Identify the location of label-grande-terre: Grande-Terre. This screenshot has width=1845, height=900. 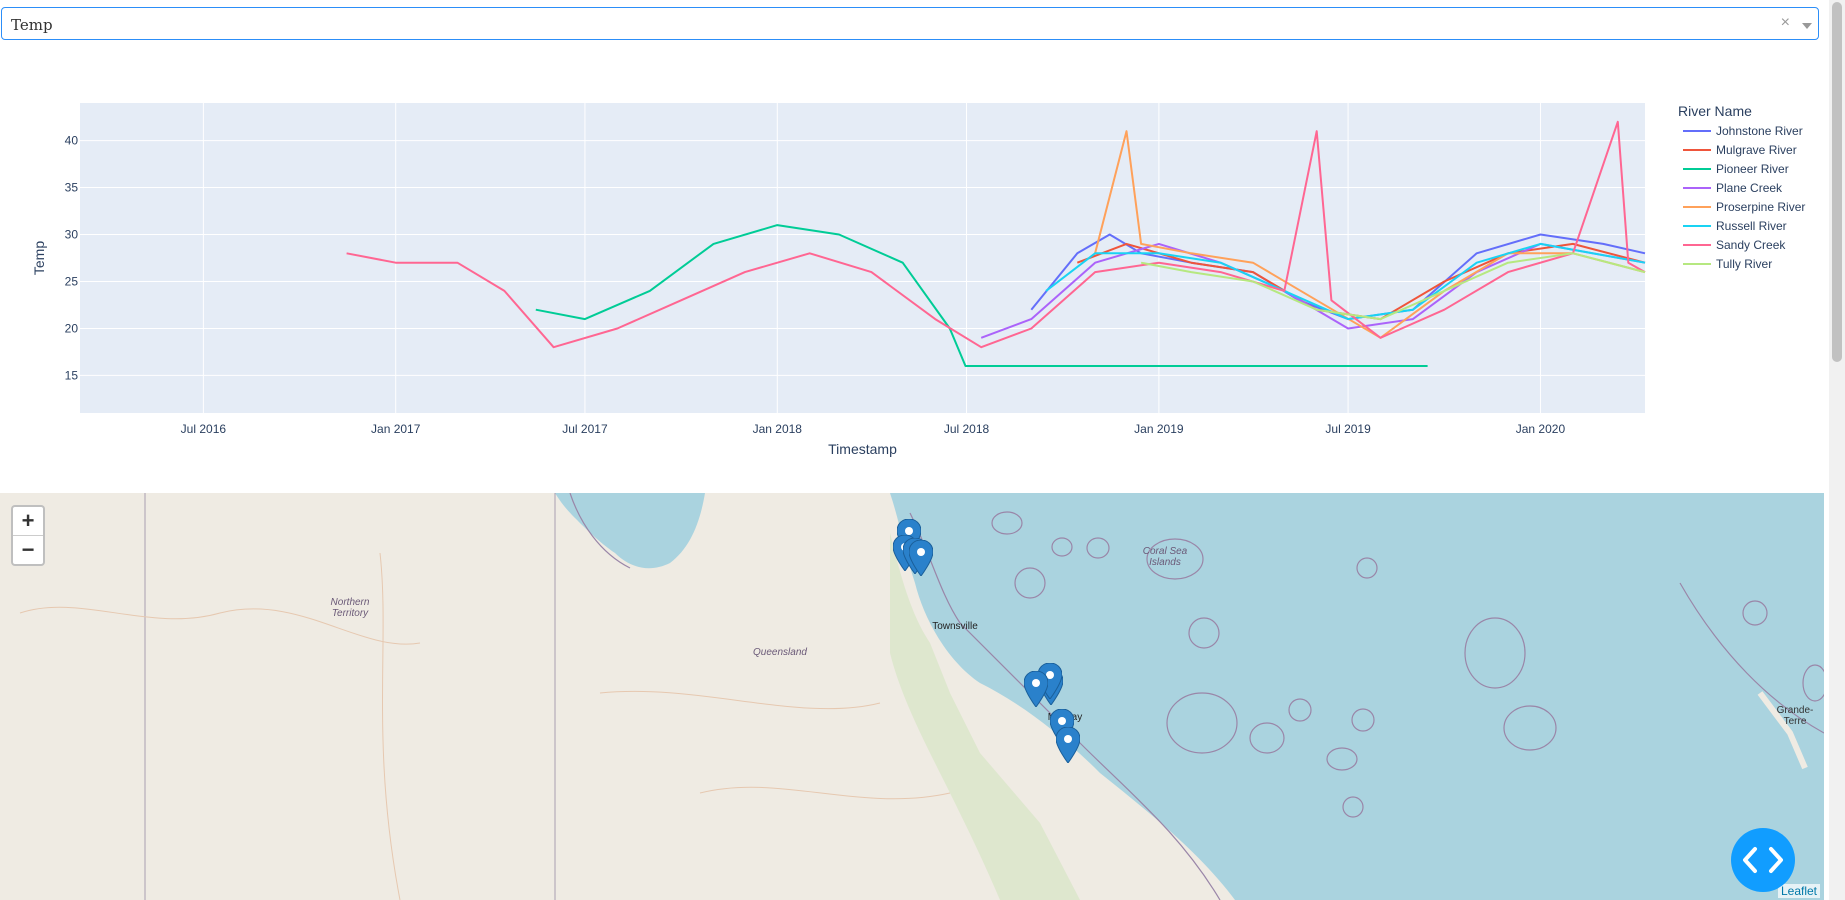
(1795, 716).